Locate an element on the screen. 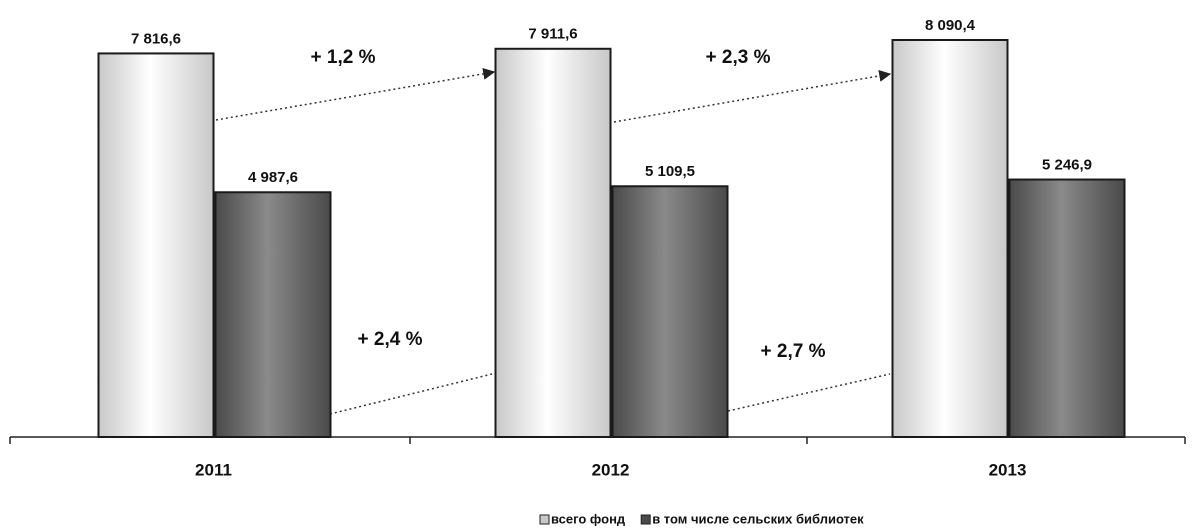 Image resolution: width=1197 pixels, height=532 pixels. annotation: + 1,2 % is located at coordinates (343, 57).